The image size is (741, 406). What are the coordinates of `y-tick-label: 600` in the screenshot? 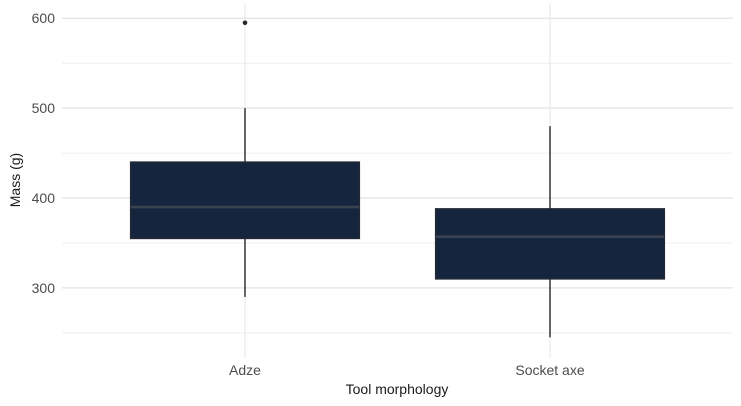 It's located at (43, 18).